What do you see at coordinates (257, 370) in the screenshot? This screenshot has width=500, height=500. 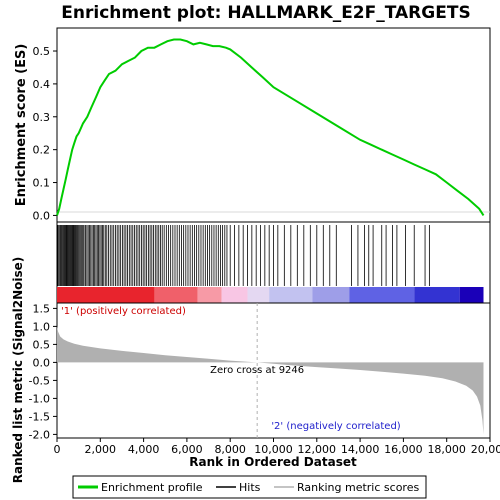 I see `zero-cross-label: Zero cross at 9246` at bounding box center [257, 370].